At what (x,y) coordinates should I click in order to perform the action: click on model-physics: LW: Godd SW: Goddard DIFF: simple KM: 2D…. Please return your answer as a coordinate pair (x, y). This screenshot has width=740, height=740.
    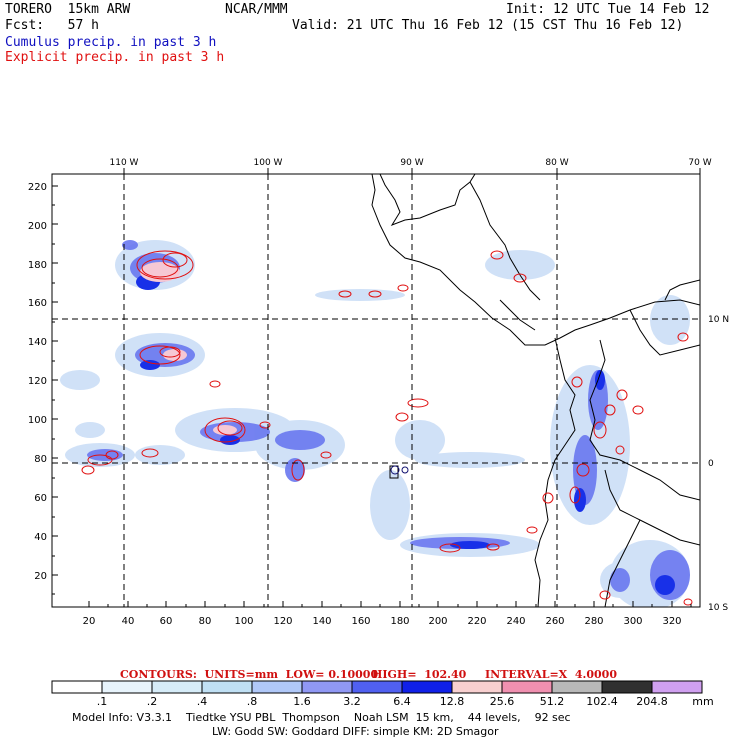
    Looking at the image, I should click on (355, 731).